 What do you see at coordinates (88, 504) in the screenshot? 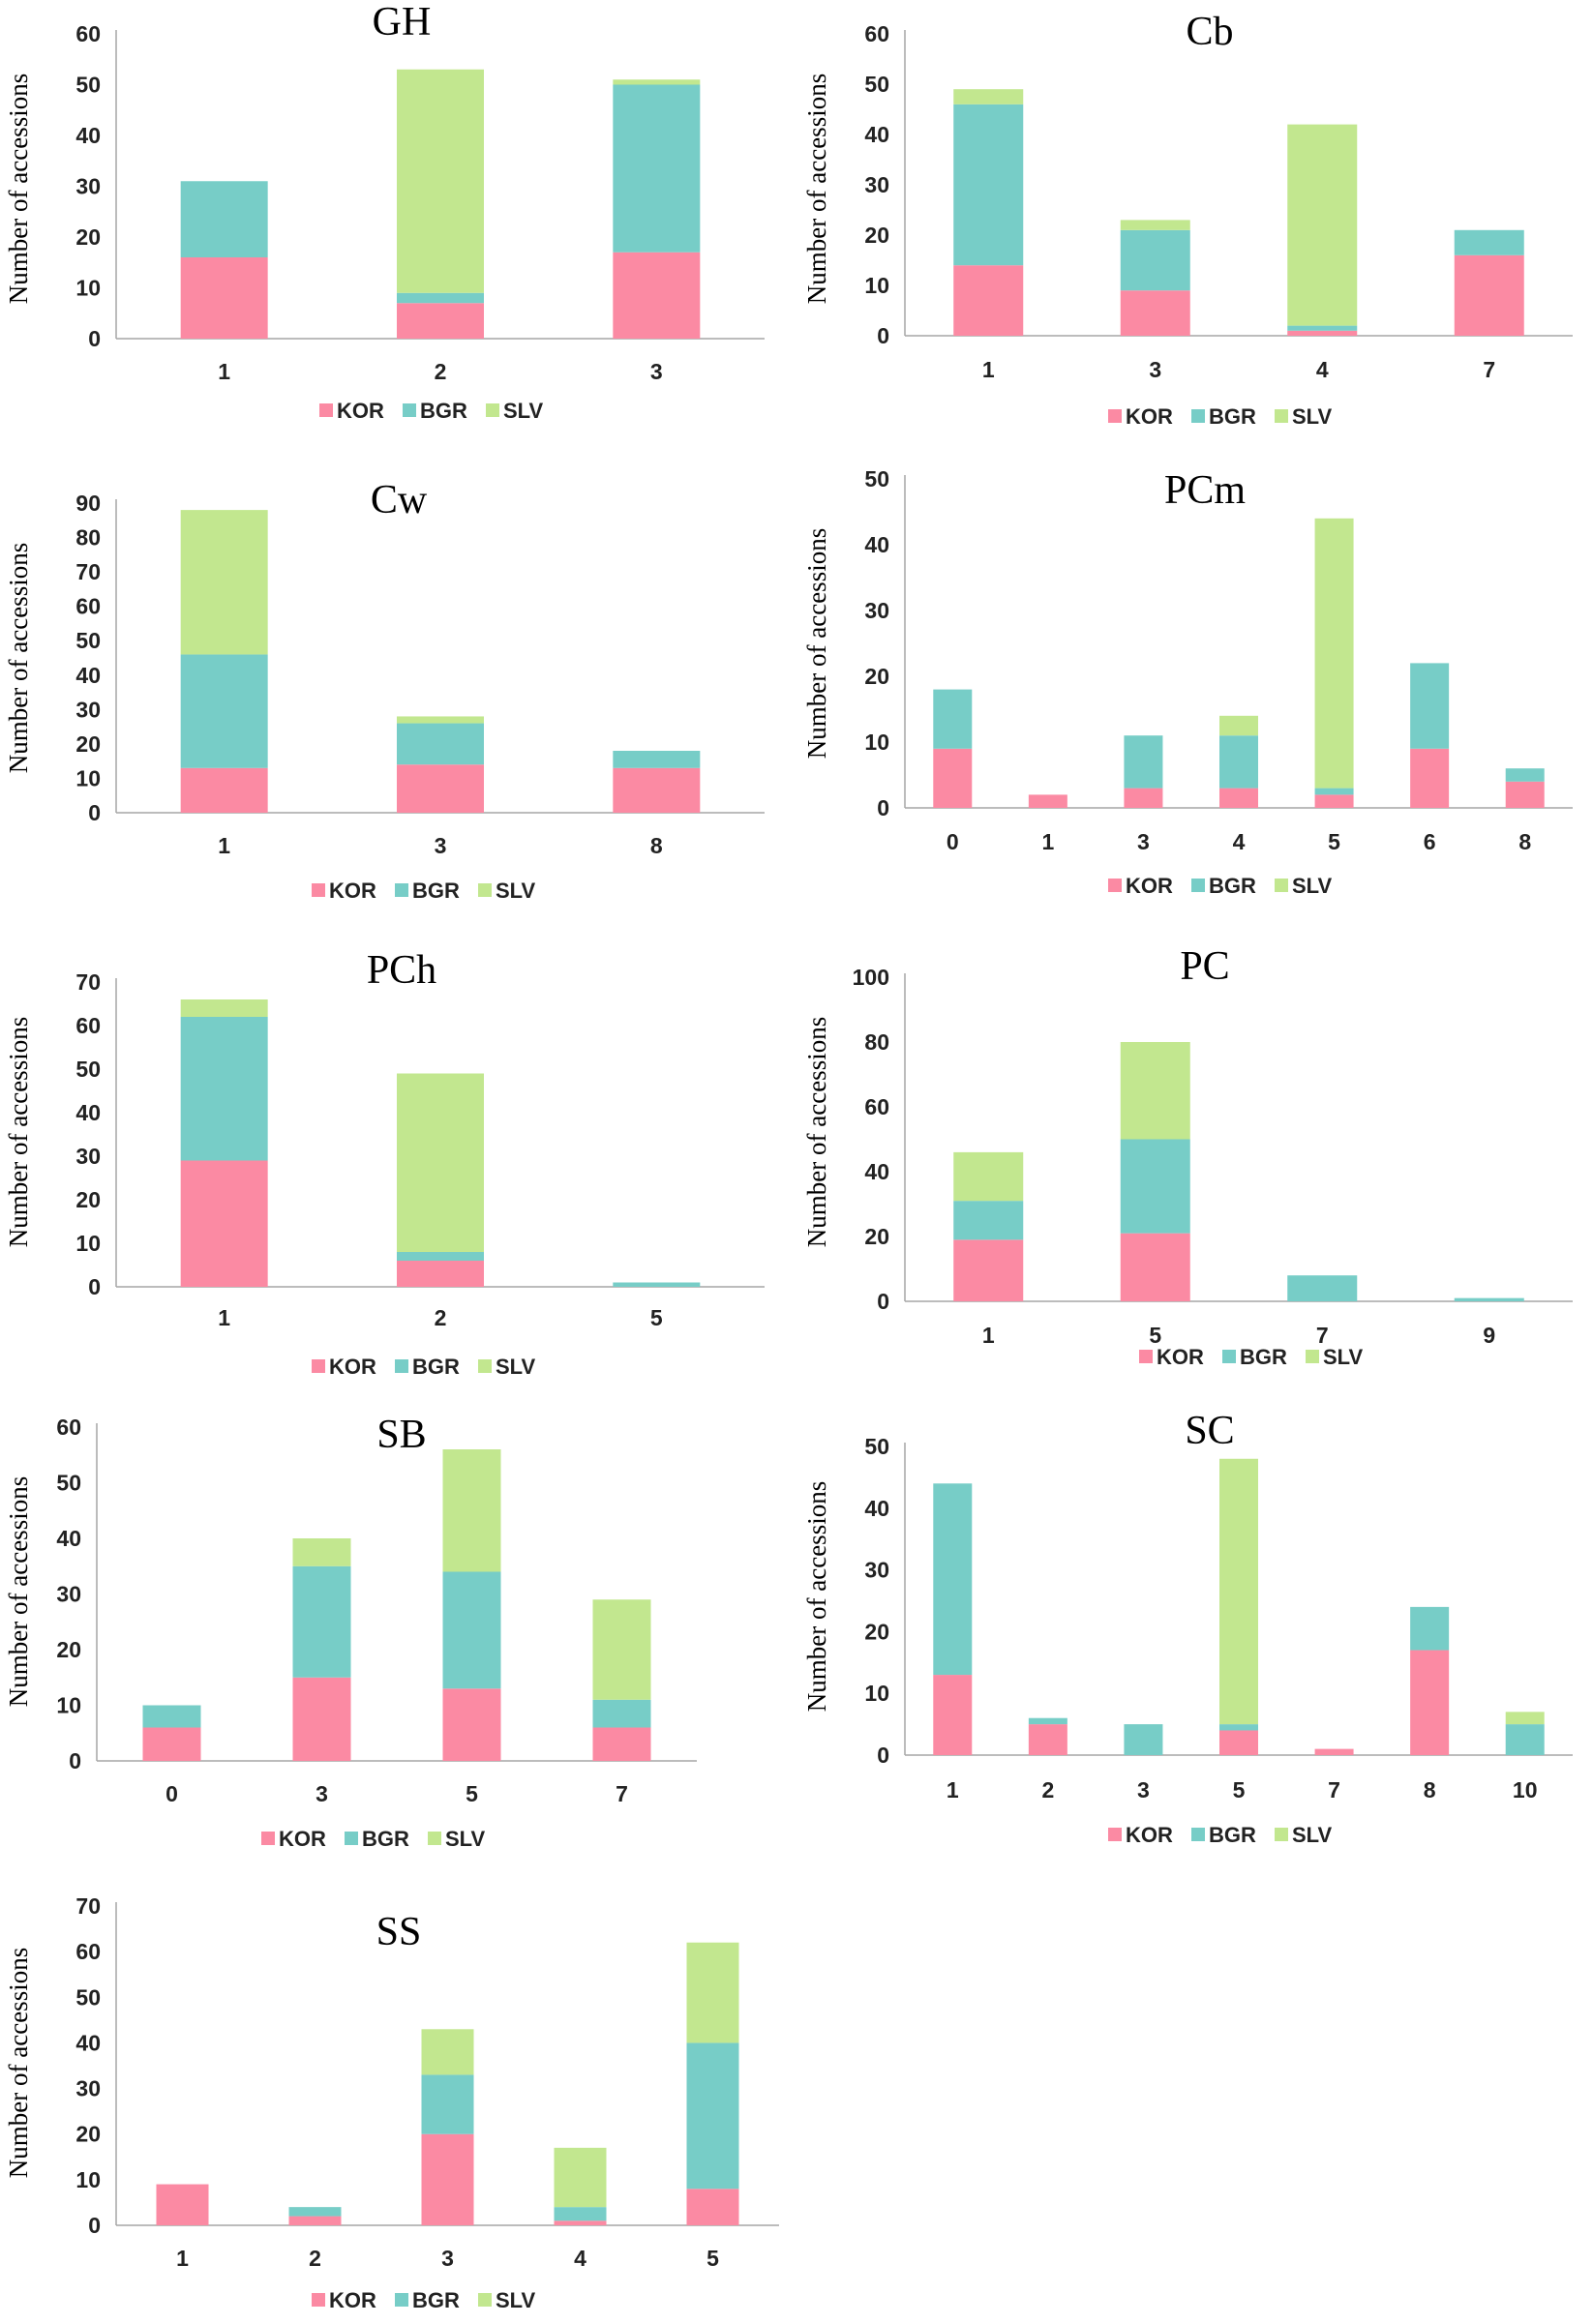
I see `y-tick-label: 90` at bounding box center [88, 504].